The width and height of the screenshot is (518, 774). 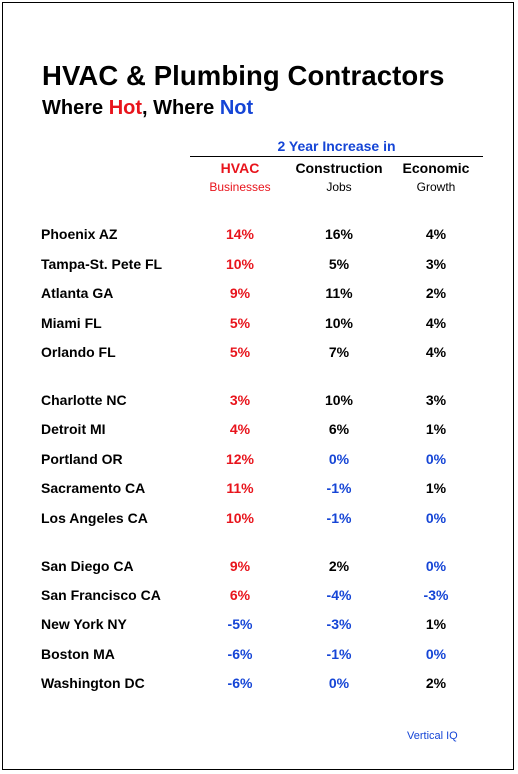 What do you see at coordinates (240, 168) in the screenshot?
I see `column-header-hvac: HVAC` at bounding box center [240, 168].